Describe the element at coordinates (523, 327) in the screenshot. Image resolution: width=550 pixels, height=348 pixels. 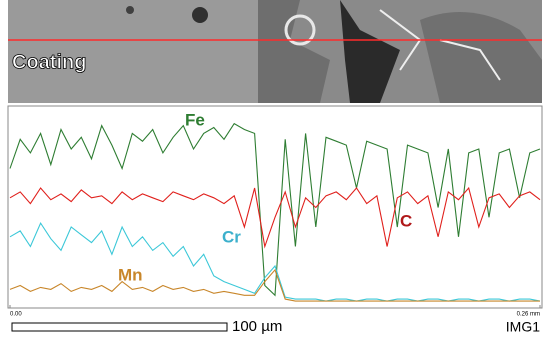
I see `image-id: IMG1` at that location.